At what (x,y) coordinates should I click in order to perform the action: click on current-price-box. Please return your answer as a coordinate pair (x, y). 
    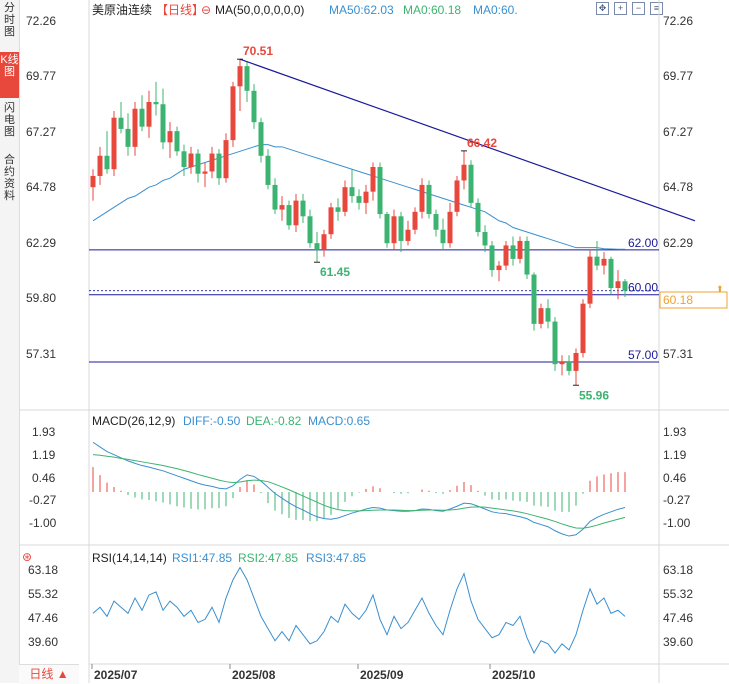
    Looking at the image, I should click on (693, 300).